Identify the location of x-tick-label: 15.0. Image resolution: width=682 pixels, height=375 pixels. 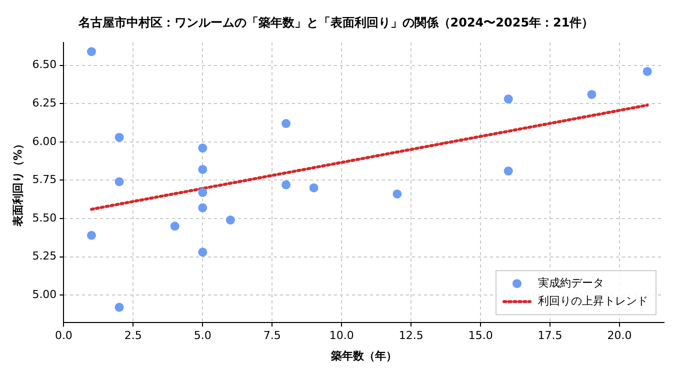
(480, 335).